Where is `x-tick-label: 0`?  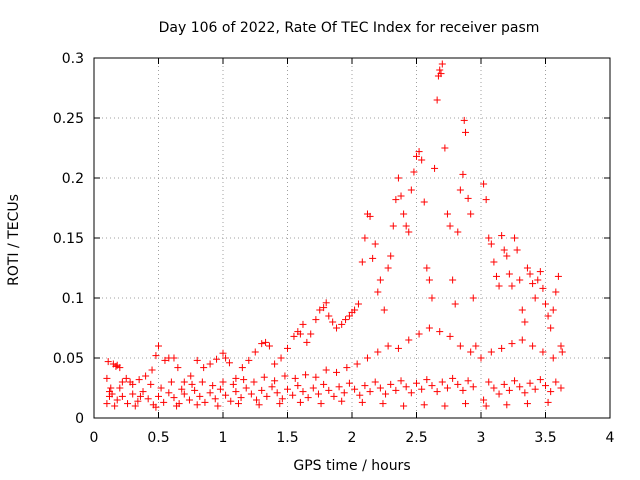
x-tick-label: 0 is located at coordinates (94, 438).